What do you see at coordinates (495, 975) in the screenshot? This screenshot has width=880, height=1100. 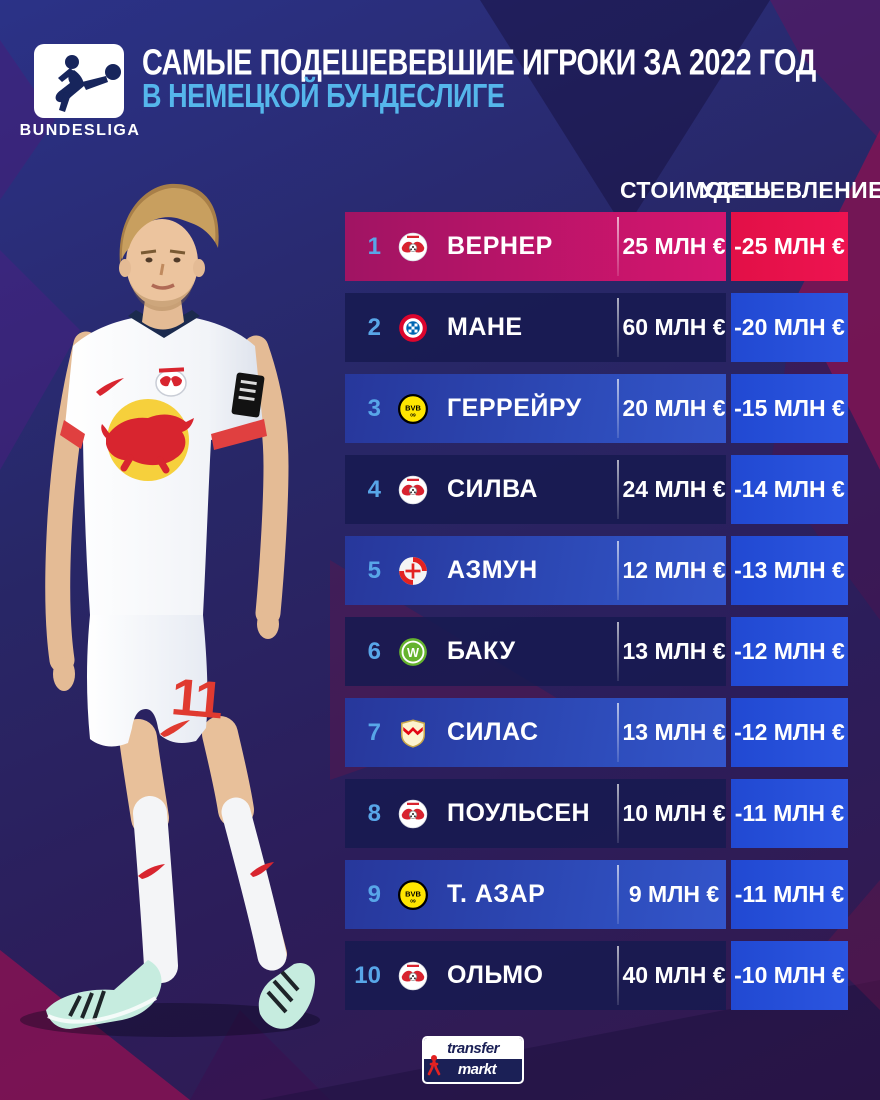 I see `player-name: ОЛЬМО` at bounding box center [495, 975].